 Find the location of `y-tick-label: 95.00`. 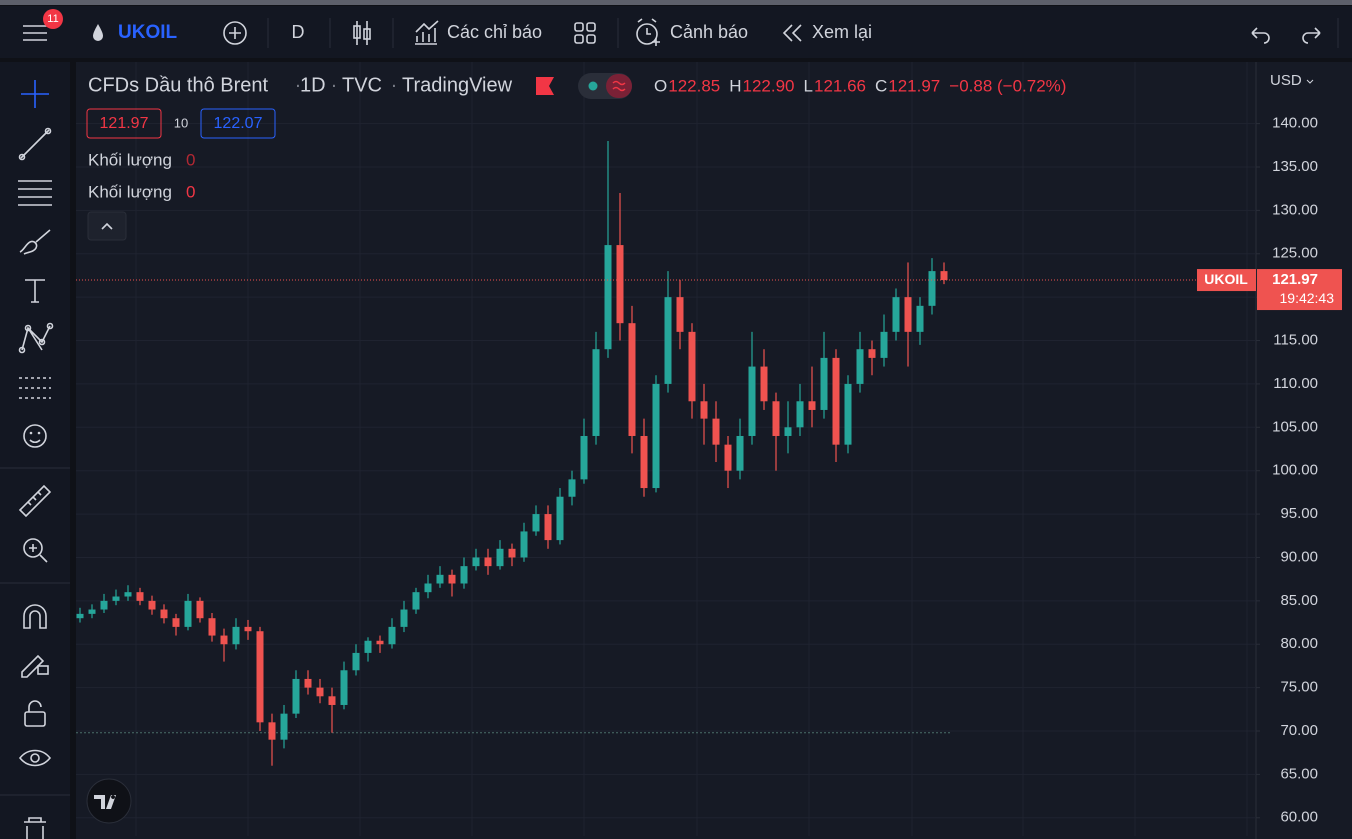

y-tick-label: 95.00 is located at coordinates (1299, 513).